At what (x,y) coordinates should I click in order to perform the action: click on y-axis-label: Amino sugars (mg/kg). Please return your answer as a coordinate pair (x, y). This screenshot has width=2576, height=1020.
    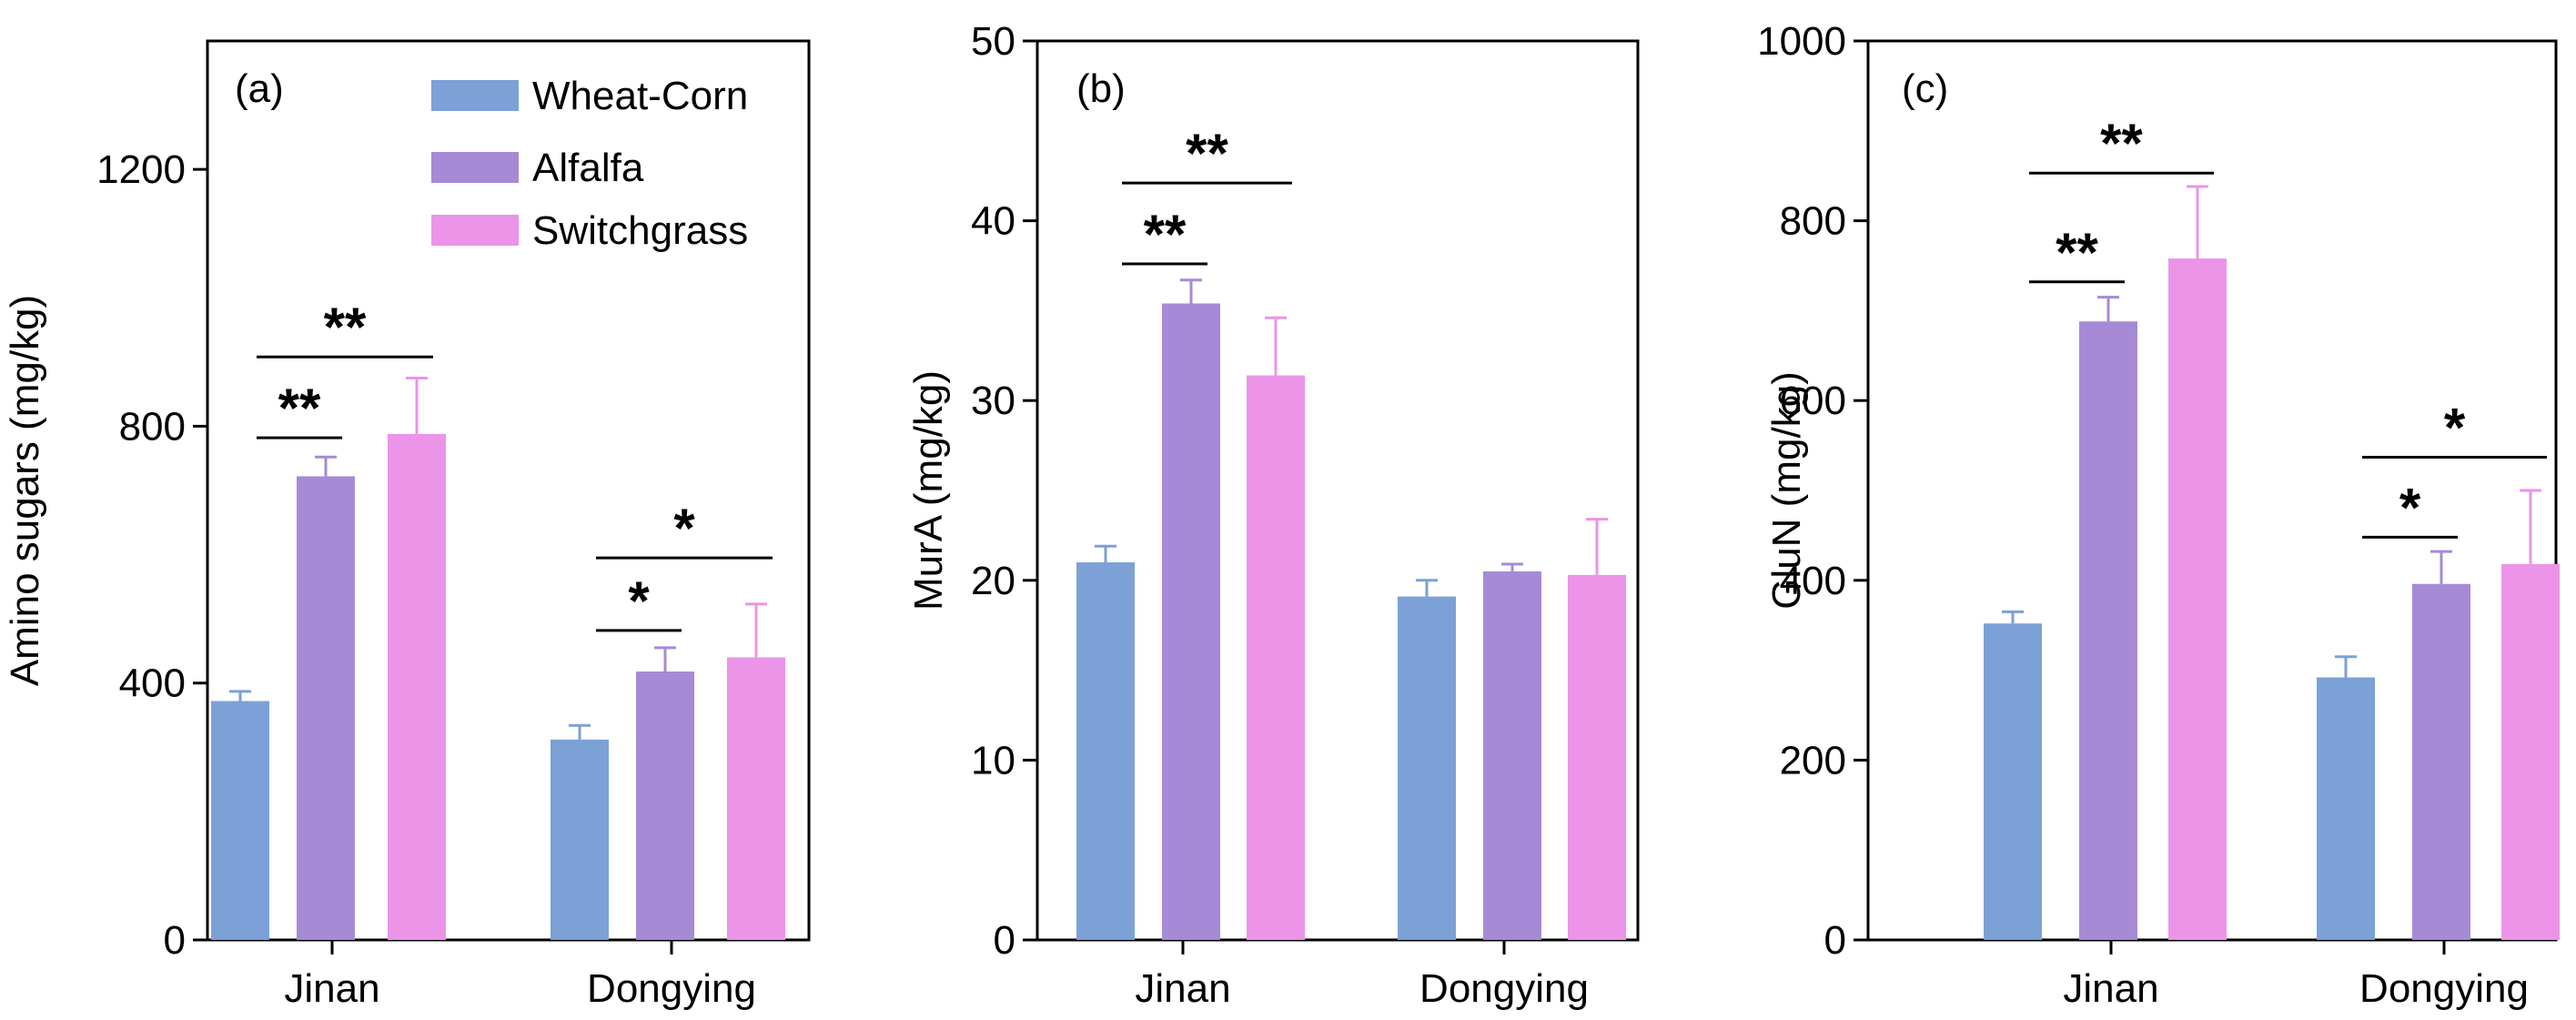
    Looking at the image, I should click on (25, 491).